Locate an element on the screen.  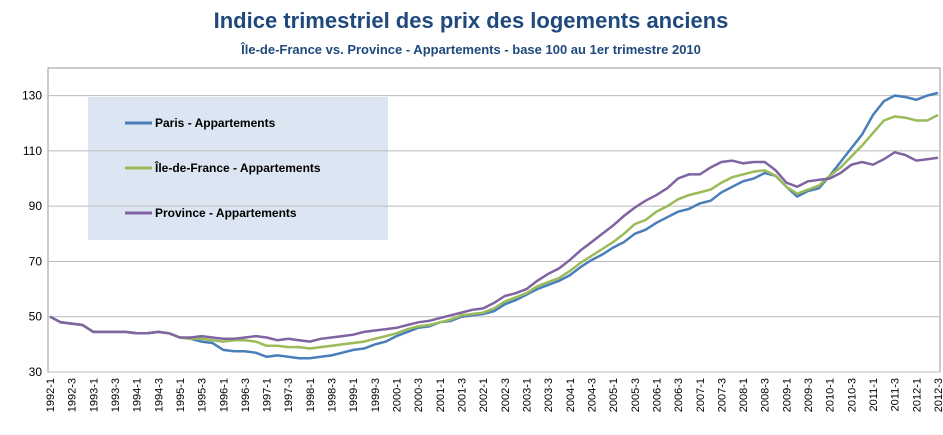
x-tick-label: 1998-1 is located at coordinates (311, 395).